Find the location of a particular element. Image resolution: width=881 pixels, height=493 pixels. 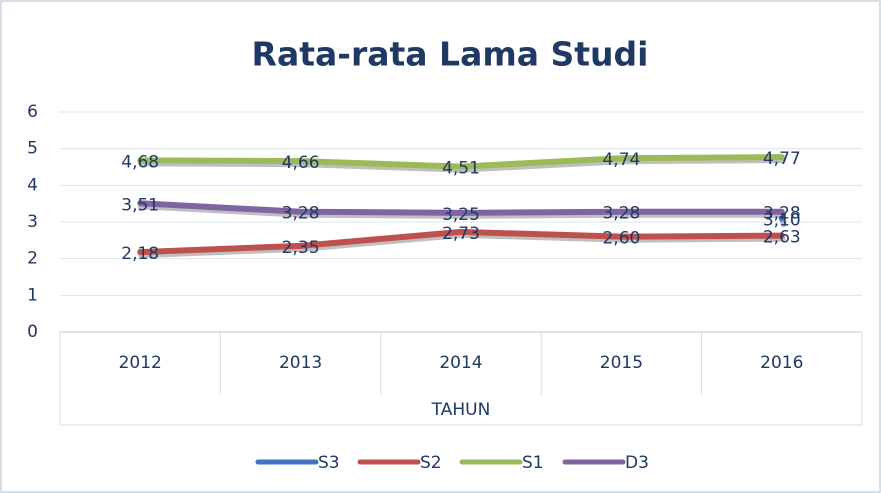

y-tick-label: 4 is located at coordinates (32, 185).